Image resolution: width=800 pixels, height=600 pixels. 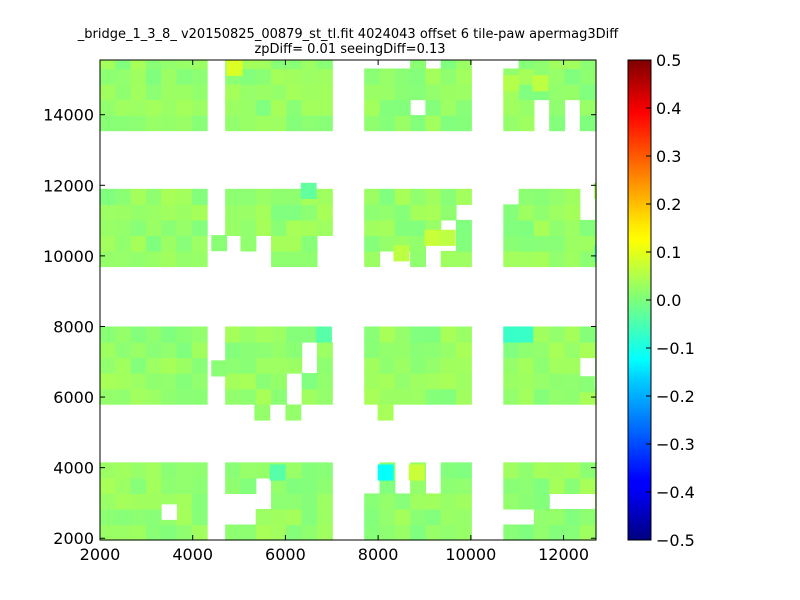 I want to click on colorbar-tick-label: 0.0, so click(x=668, y=300).